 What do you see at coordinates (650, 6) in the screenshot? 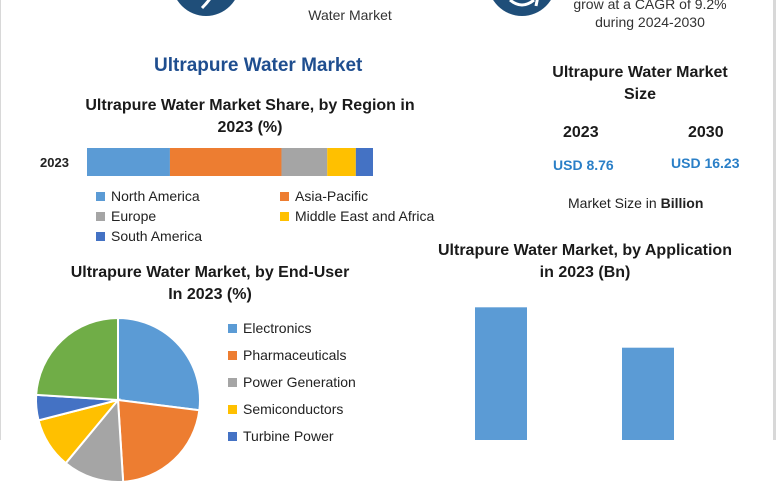
I see `header-right-caption-line1: grow at a CAGR of 9.2%` at bounding box center [650, 6].